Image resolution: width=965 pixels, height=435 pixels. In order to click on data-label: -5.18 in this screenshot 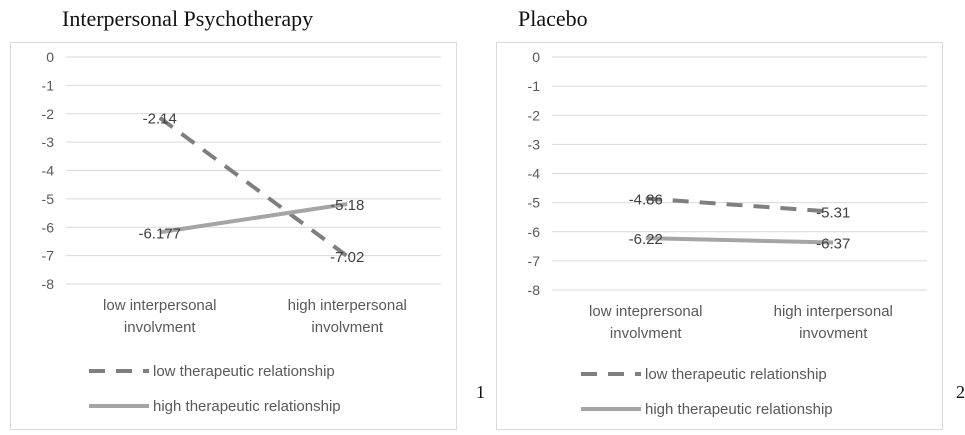, I will do `click(347, 205)`.